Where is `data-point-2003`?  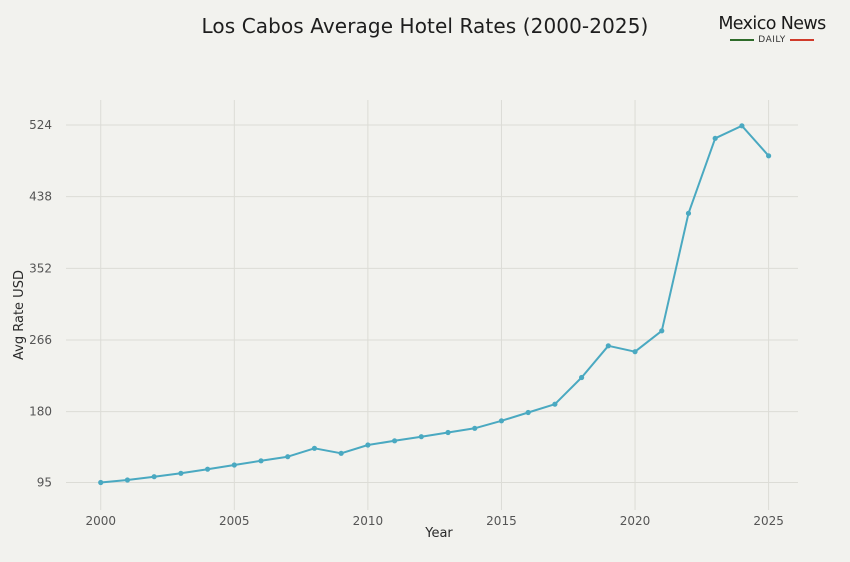
data-point-2003 is located at coordinates (181, 473).